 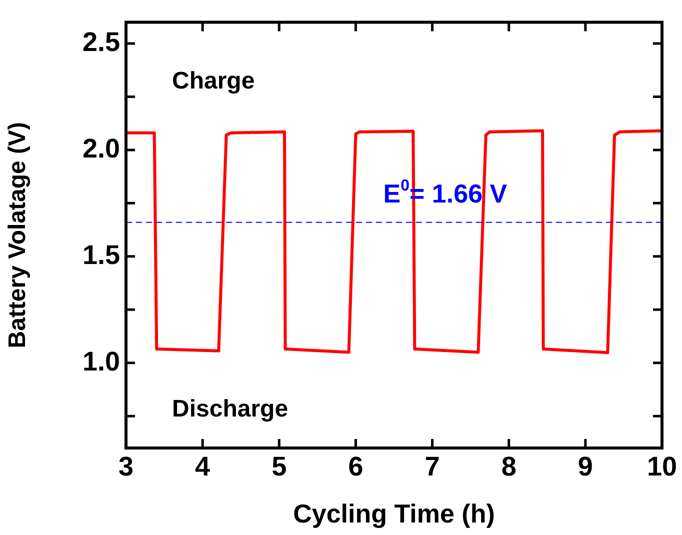 I want to click on x-tick-label: 8, so click(x=508, y=467).